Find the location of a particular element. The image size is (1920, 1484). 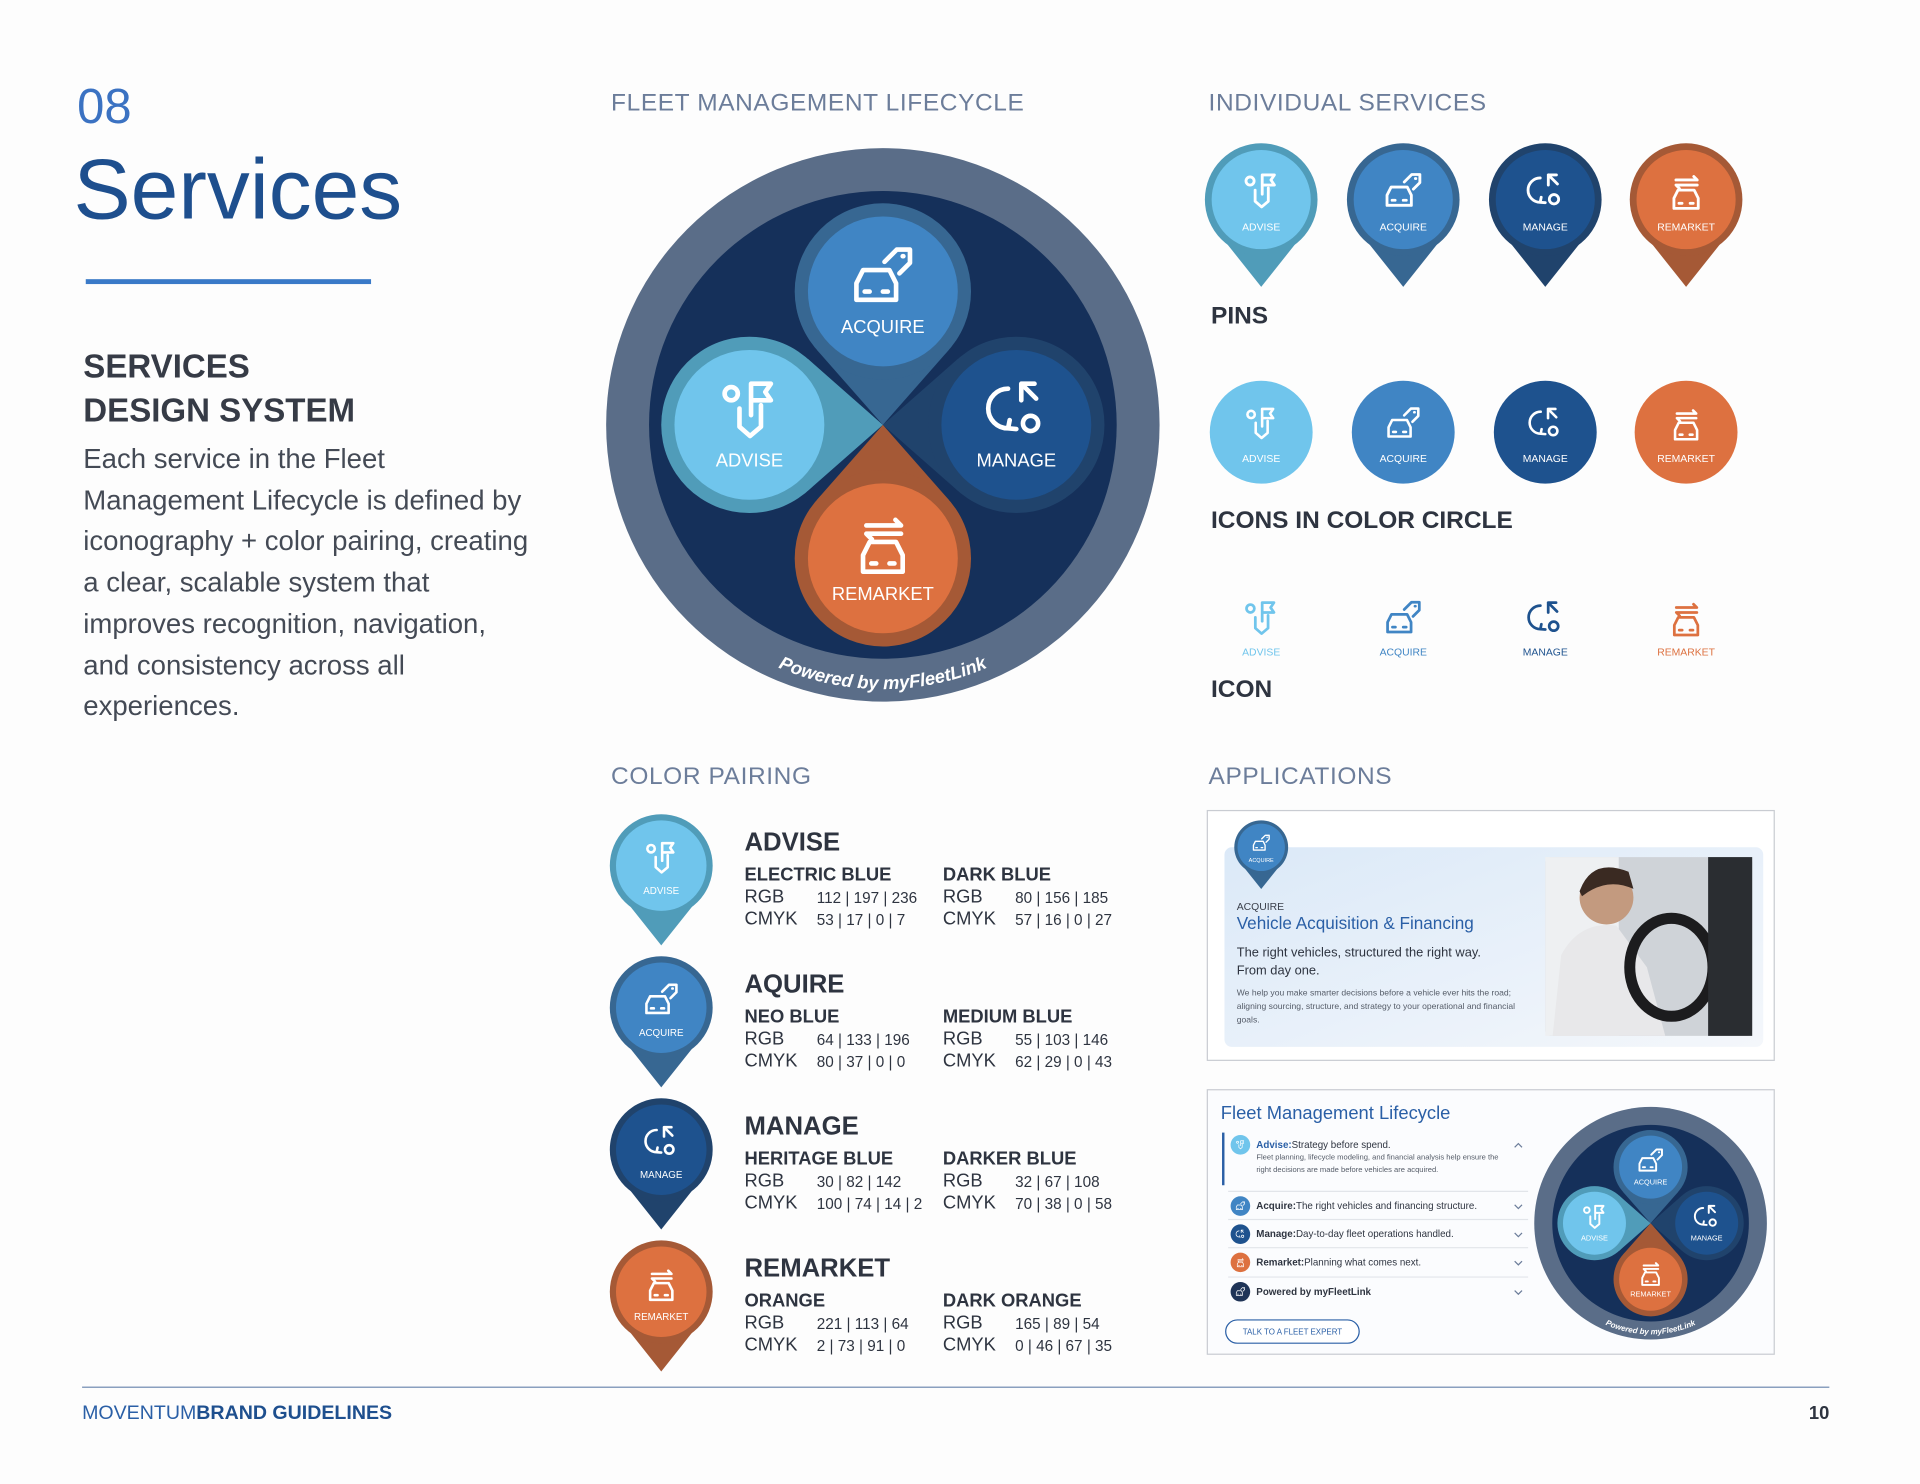

service-name: REMARKET is located at coordinates (818, 1269).